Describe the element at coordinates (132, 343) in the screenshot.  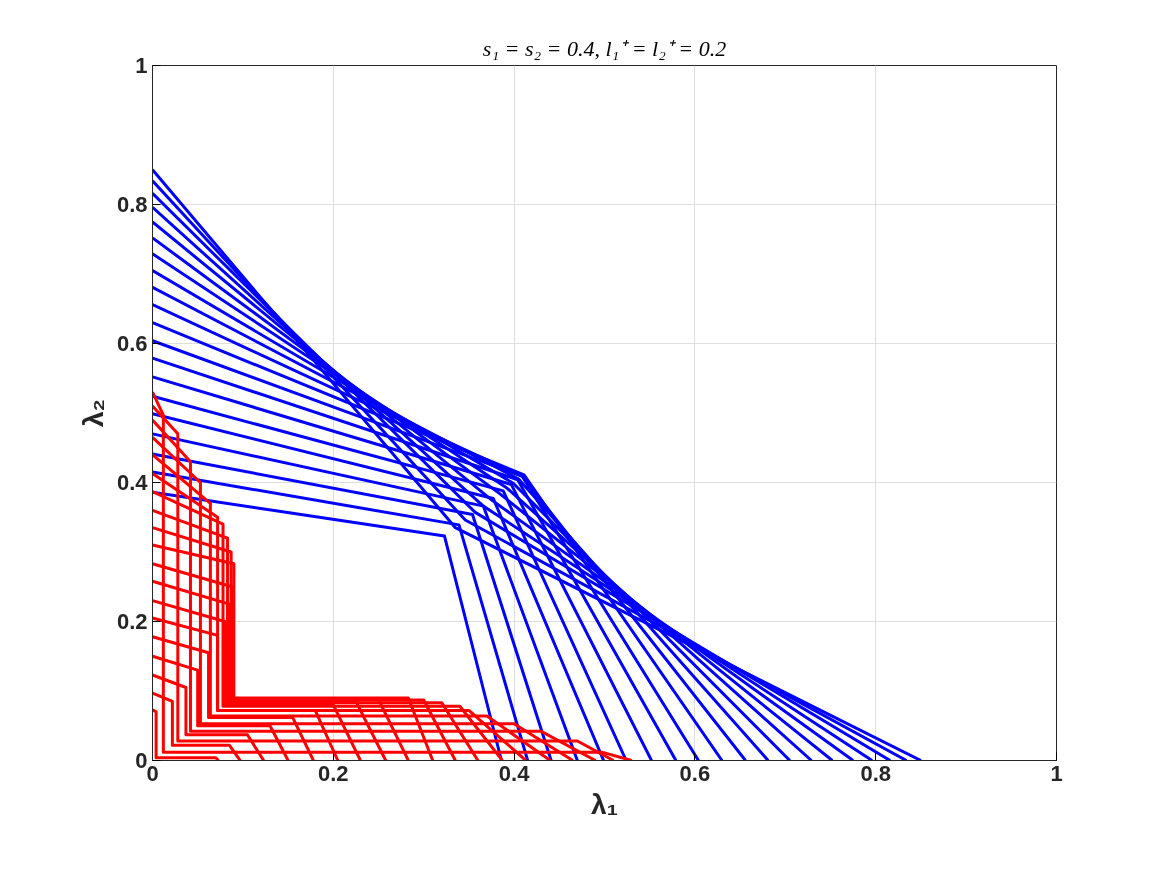
I see `y-tick-label: 0.6` at that location.